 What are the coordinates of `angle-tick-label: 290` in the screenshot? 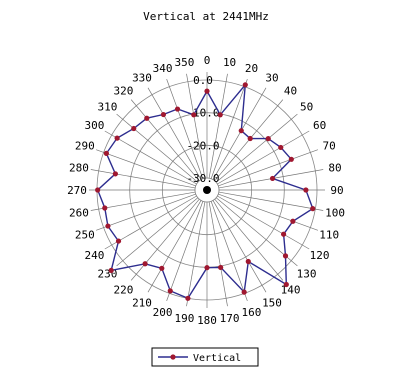 It's located at (85, 146).